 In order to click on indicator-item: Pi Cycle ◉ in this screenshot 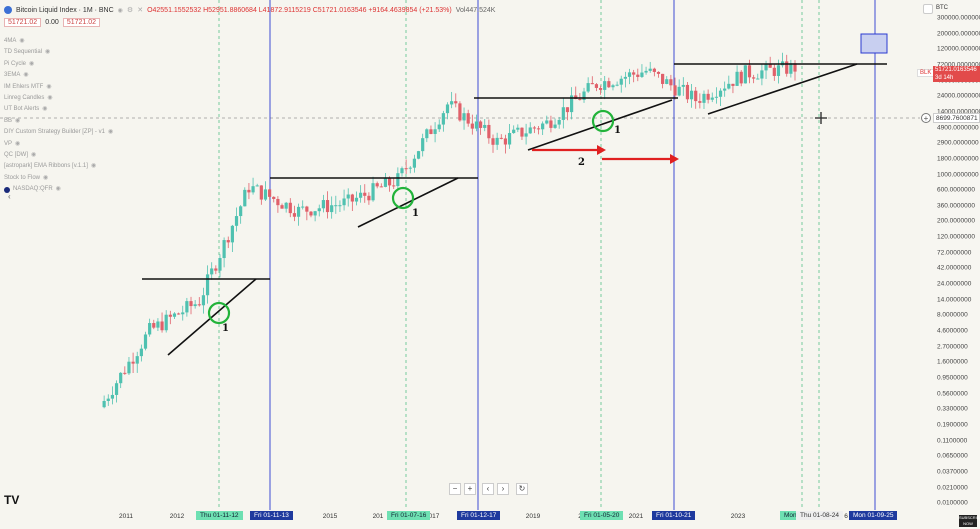, I will do `click(249, 64)`.